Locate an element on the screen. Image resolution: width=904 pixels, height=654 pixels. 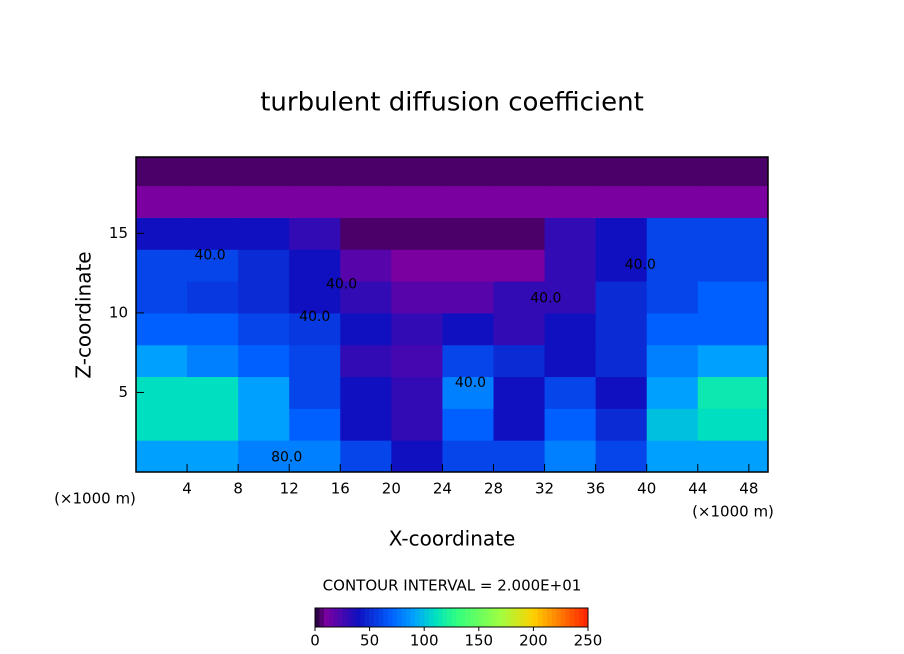
y-tick-label: 5 is located at coordinates (123, 392).